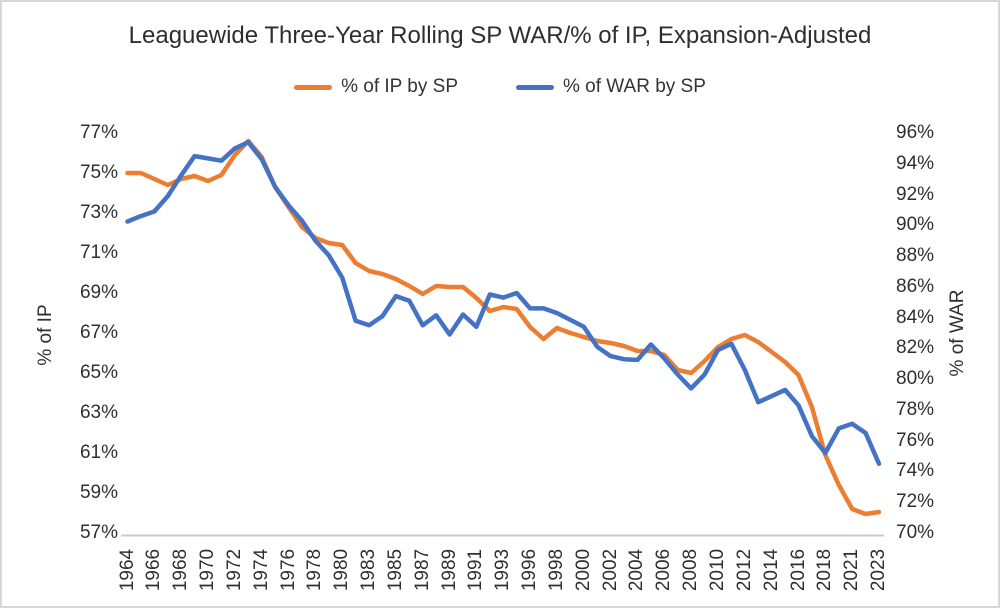 The image size is (1000, 608). I want to click on right-y-tick-label: 96%, so click(915, 132).